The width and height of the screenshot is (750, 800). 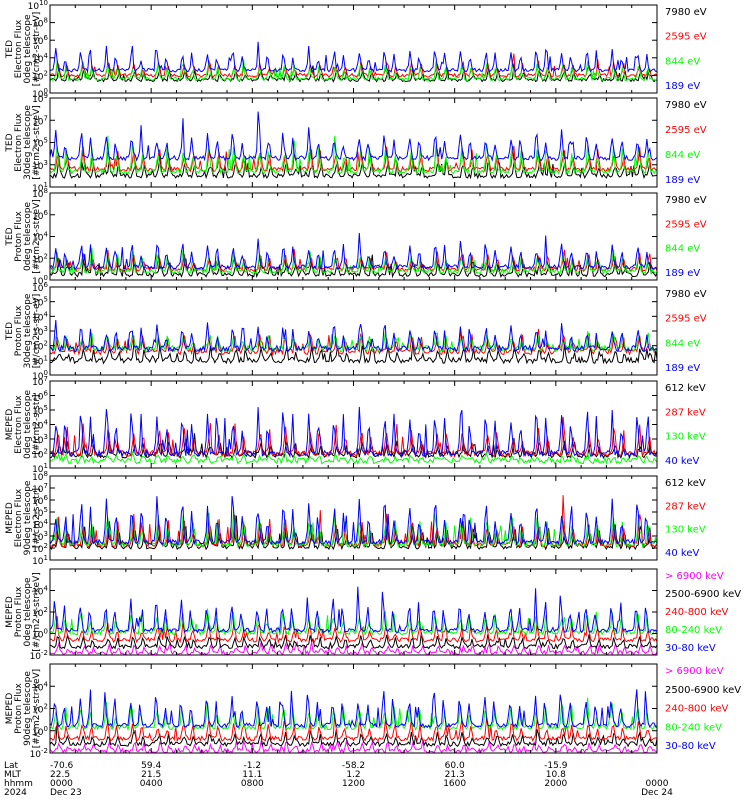 What do you see at coordinates (685, 437) in the screenshot?
I see `legend-entry: 130 keV` at bounding box center [685, 437].